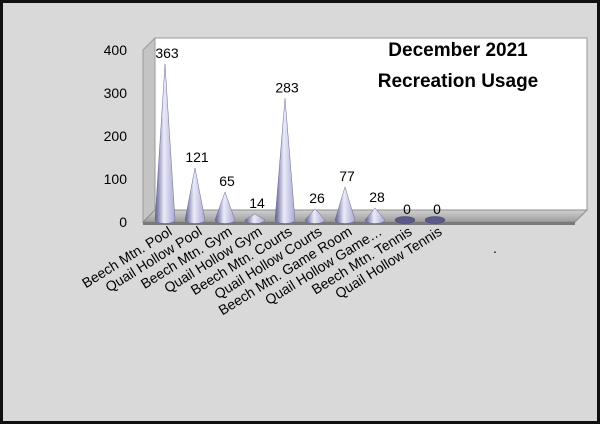 This screenshot has width=600, height=424. What do you see at coordinates (458, 50) in the screenshot?
I see `chart-title-line: December 2021` at bounding box center [458, 50].